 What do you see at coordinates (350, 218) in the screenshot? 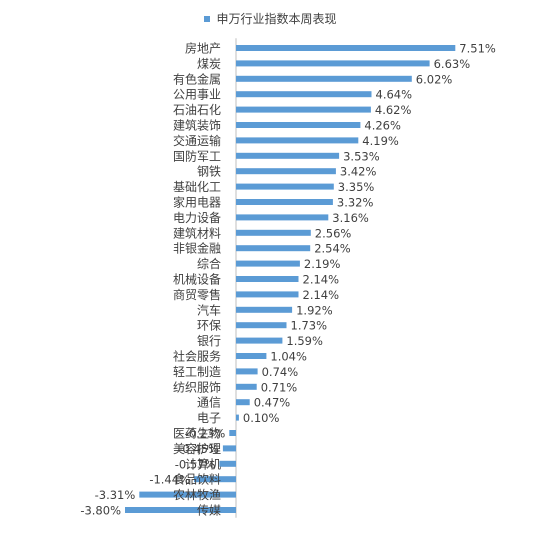
I see `value-label-11: 3.16%` at bounding box center [350, 218].